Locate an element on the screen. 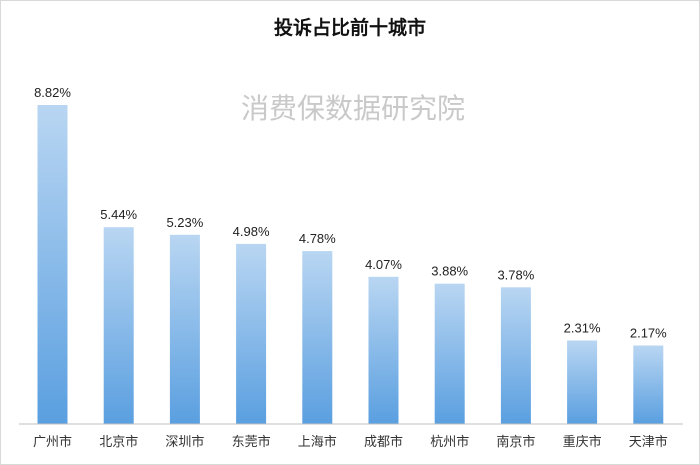  data-label-4: 4.98% is located at coordinates (251, 231).